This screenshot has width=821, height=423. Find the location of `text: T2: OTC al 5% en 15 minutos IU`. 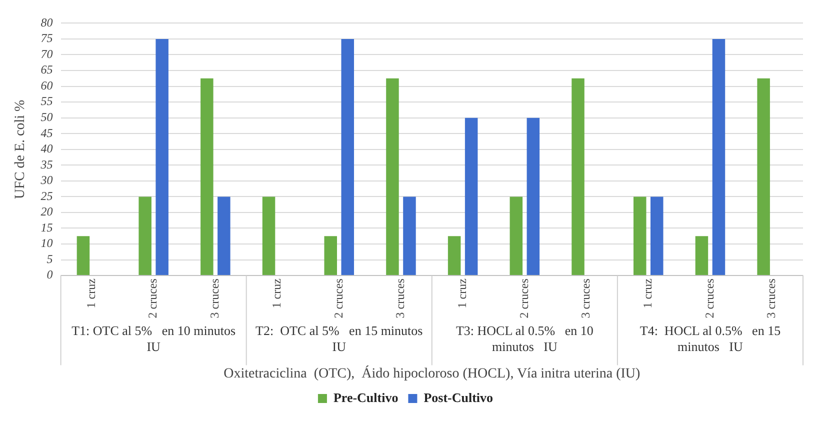

text: T2: OTC al 5% en 15 minutos IU is located at coordinates (339, 338).